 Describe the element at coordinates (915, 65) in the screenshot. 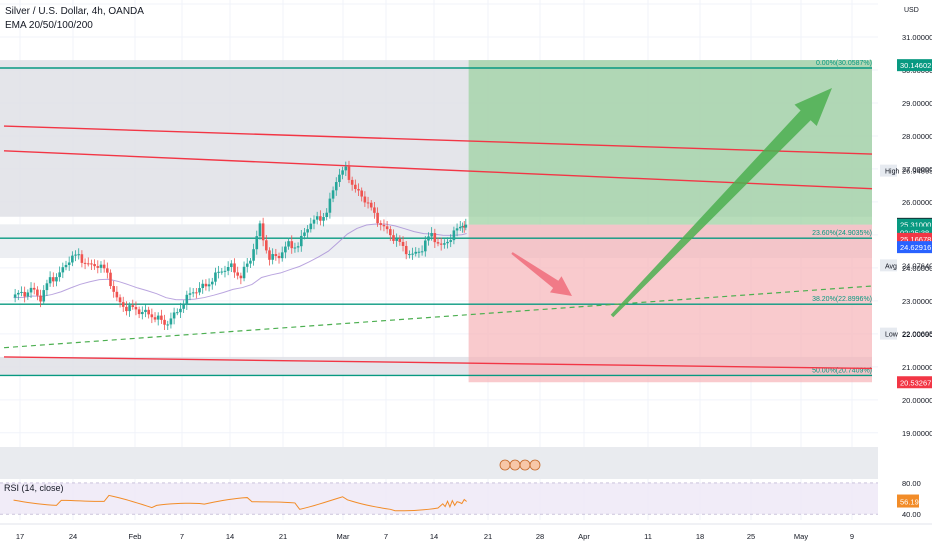

I see `price-tag-label: 30.14602` at that location.